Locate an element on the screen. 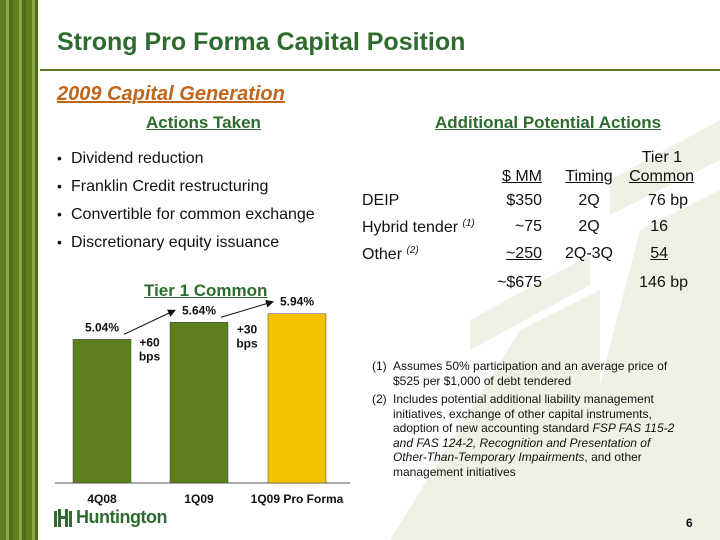 Image resolution: width=720 pixels, height=540 pixels. increase-label: +30 is located at coordinates (247, 329).